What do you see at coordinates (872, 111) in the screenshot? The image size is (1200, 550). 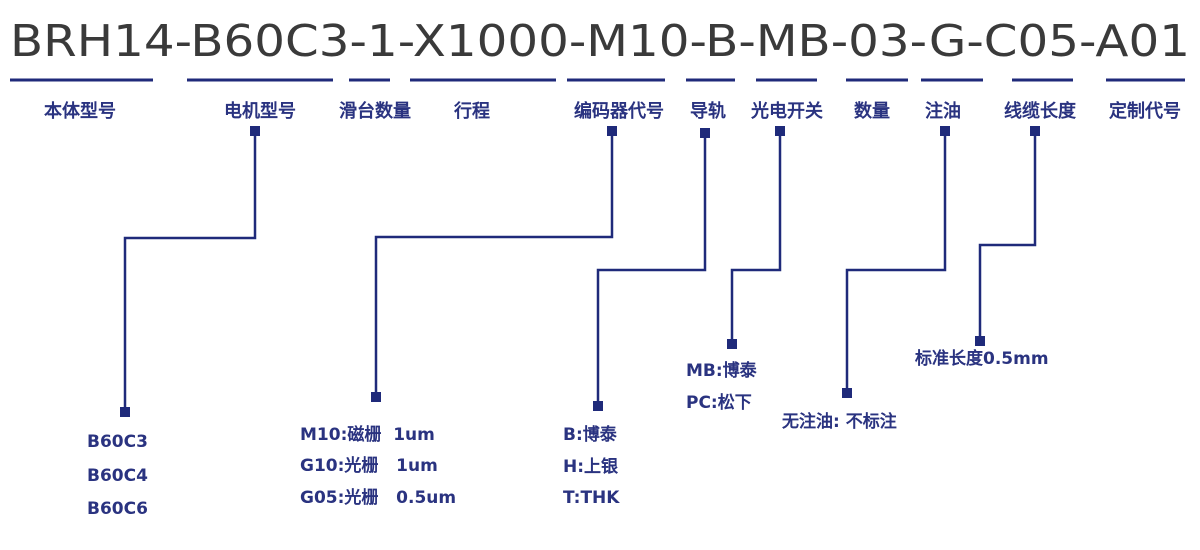 I see `field-label: 数量` at bounding box center [872, 111].